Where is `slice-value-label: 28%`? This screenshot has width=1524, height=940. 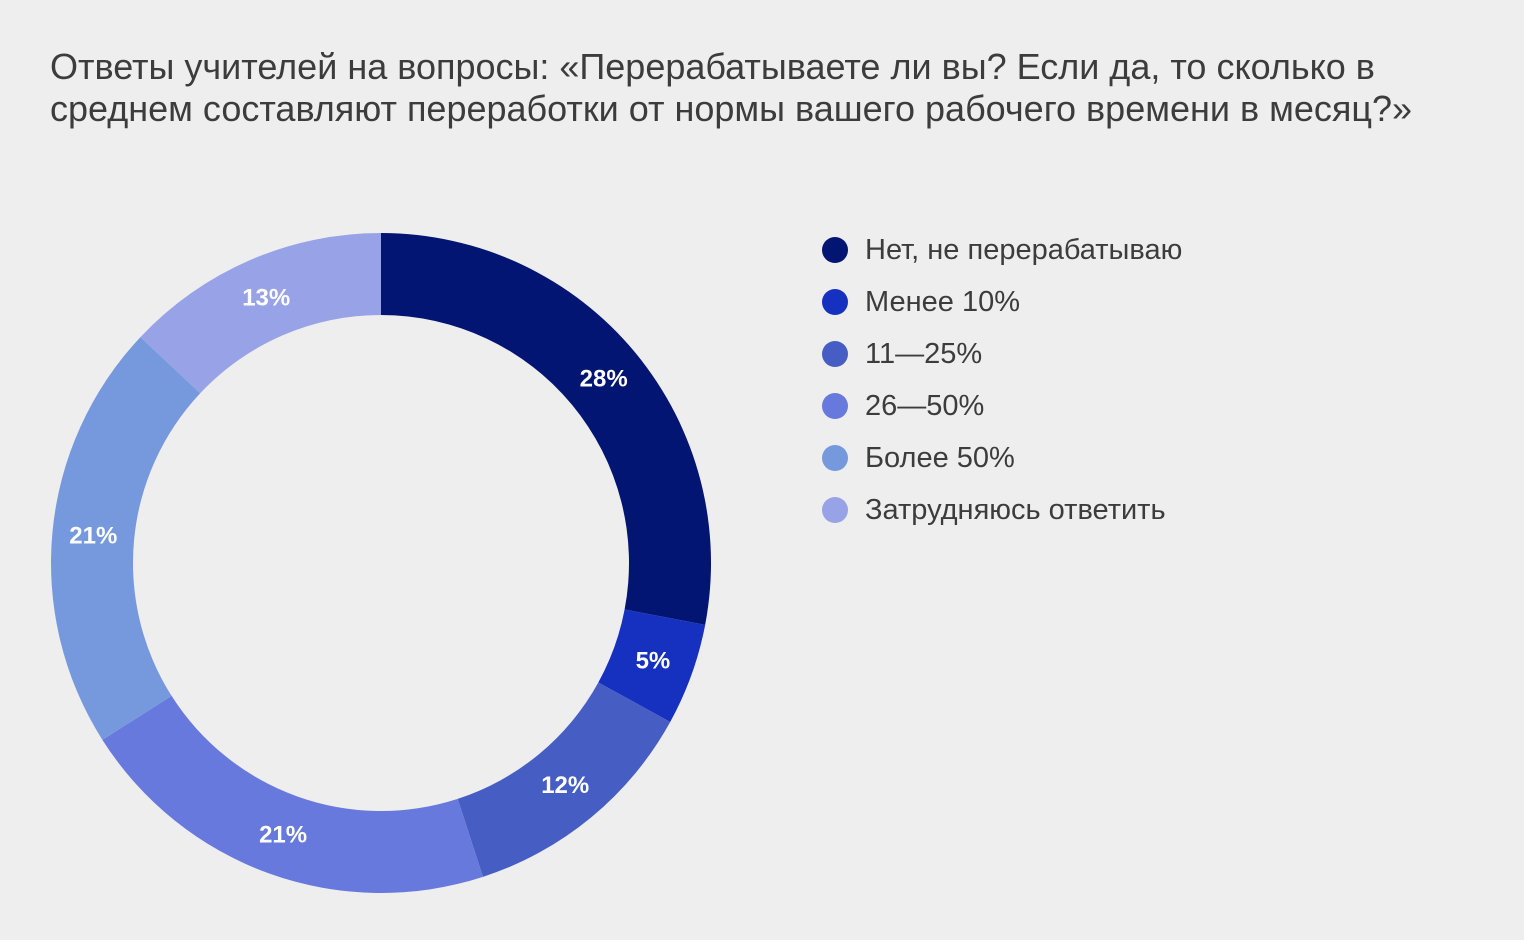 slice-value-label: 28% is located at coordinates (604, 378).